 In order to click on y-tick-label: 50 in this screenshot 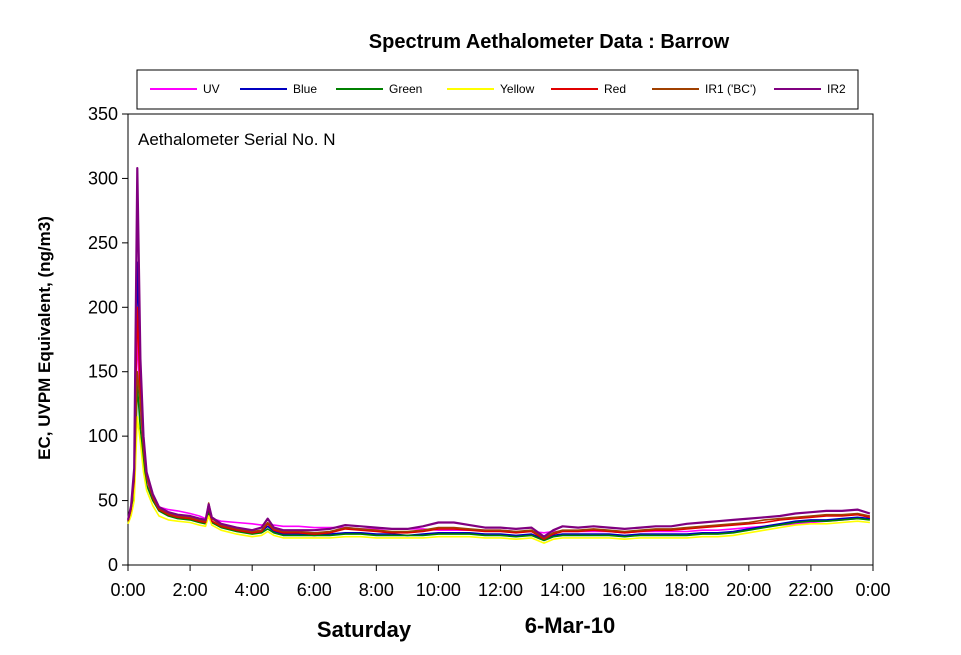, I will do `click(108, 501)`.